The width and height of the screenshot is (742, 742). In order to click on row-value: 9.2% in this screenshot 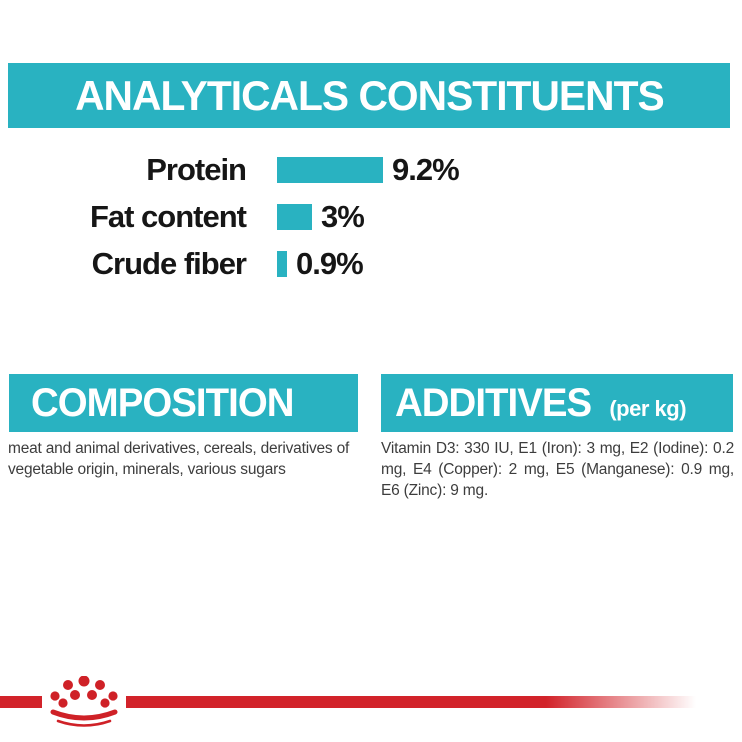, I will do `click(426, 169)`.